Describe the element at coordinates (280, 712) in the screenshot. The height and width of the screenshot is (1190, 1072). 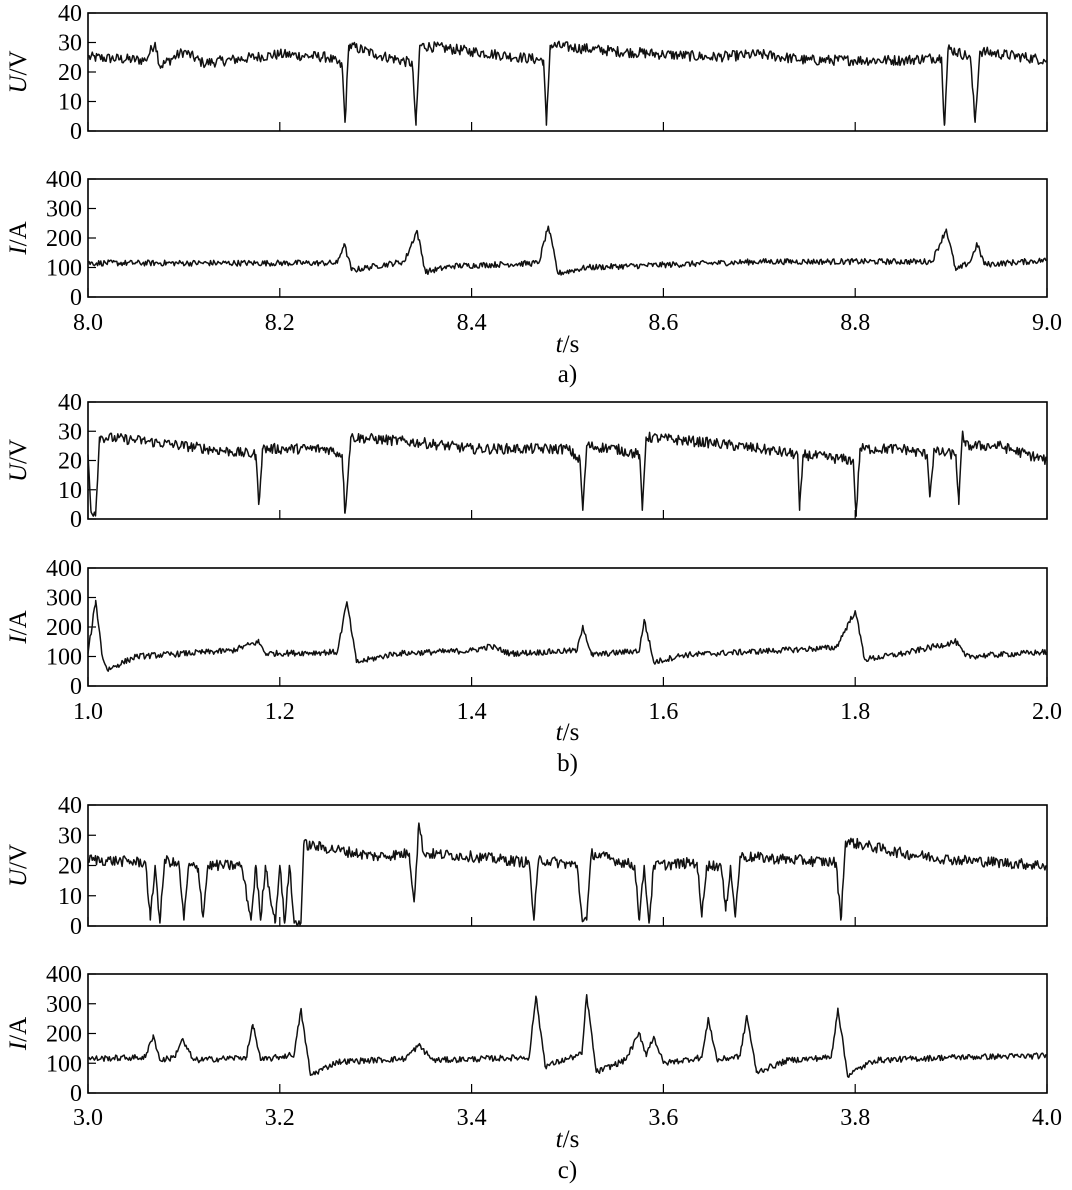
I see `x-tick-label: 1.2` at that location.